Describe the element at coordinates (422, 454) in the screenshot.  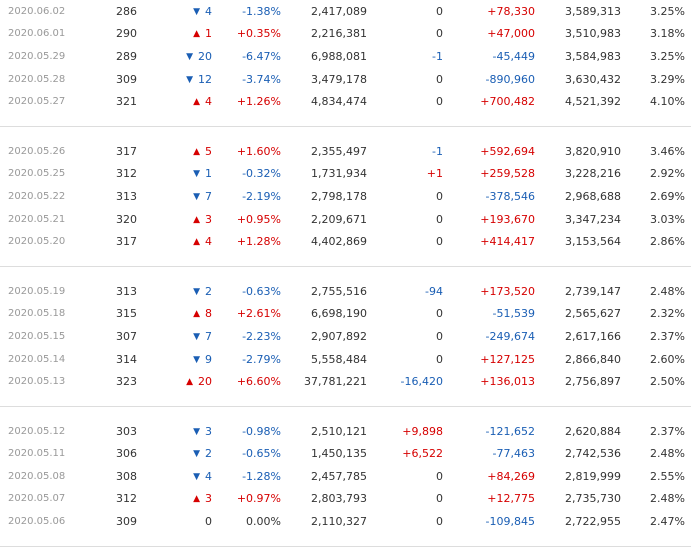
I see `row-value-a: +6,522` at that location.